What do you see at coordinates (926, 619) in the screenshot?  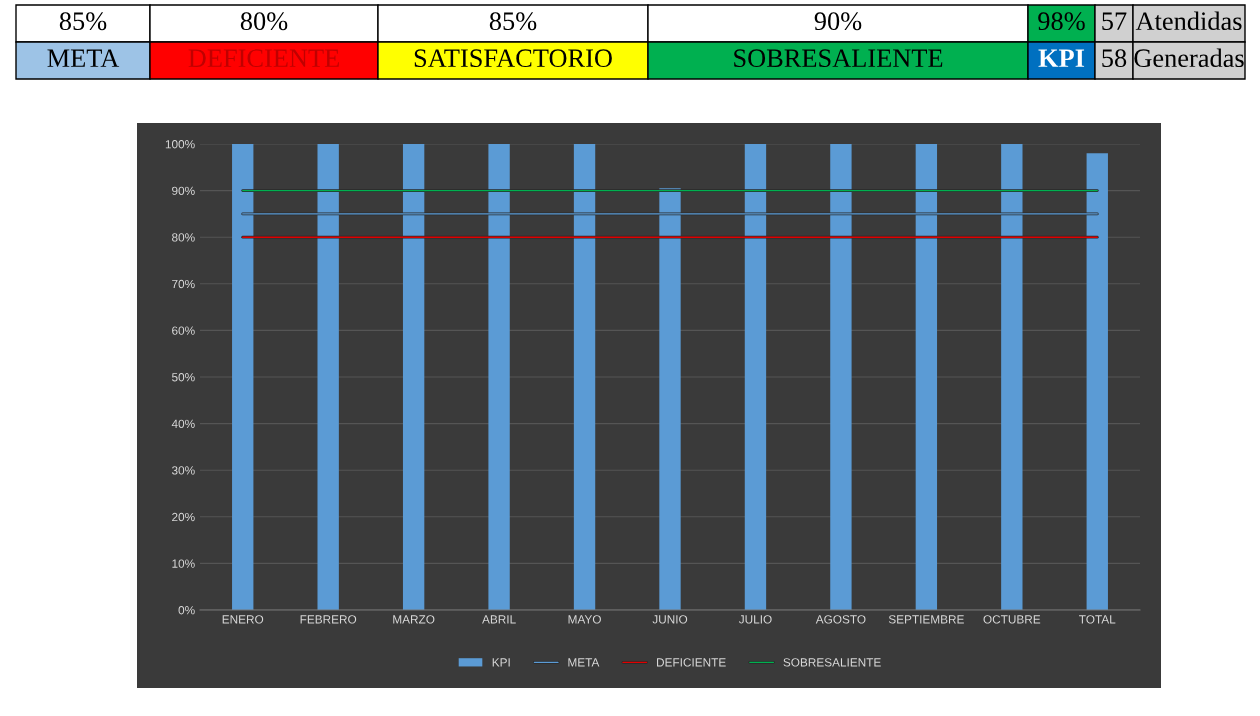 I see `x-tick-label: SEPTIEMBRE` at bounding box center [926, 619].